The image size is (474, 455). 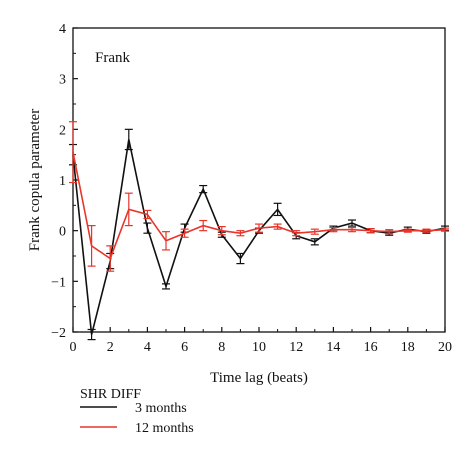 I want to click on legend-label: 3 months, so click(x=161, y=408).